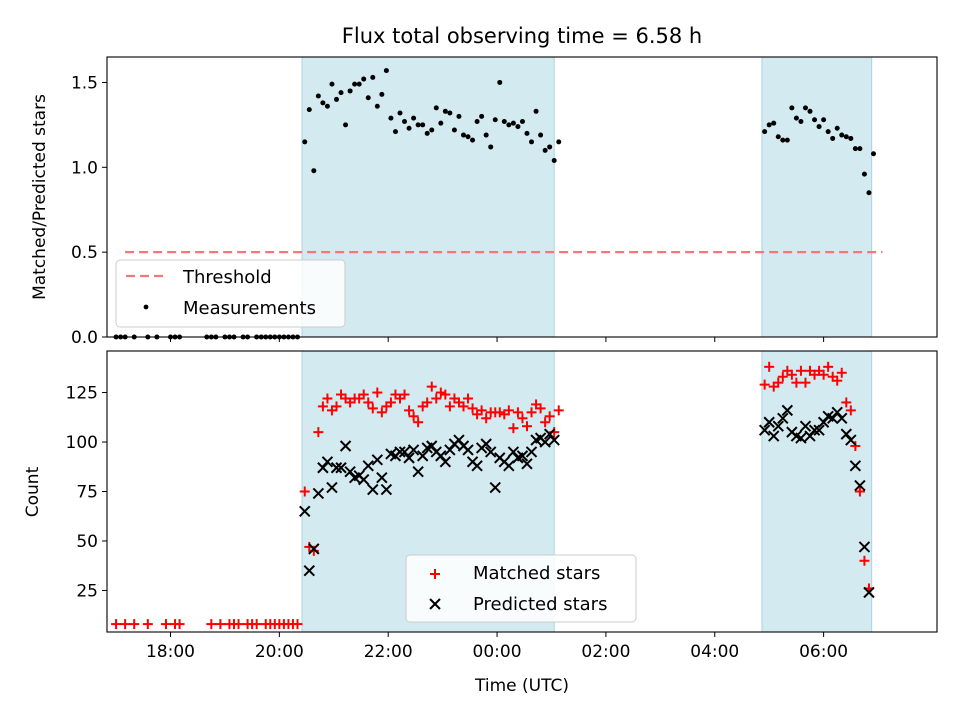  Describe the element at coordinates (82, 443) in the screenshot. I see `y-tick-label: 100` at that location.